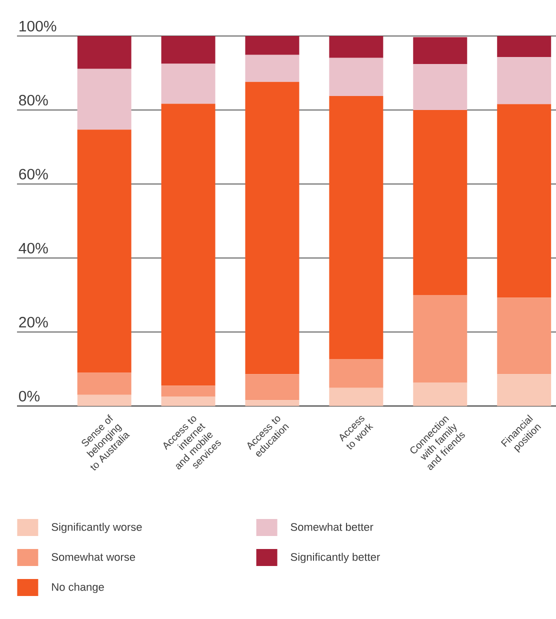 The width and height of the screenshot is (556, 619). What do you see at coordinates (97, 528) in the screenshot?
I see `legend-label: Significantly worse` at bounding box center [97, 528].